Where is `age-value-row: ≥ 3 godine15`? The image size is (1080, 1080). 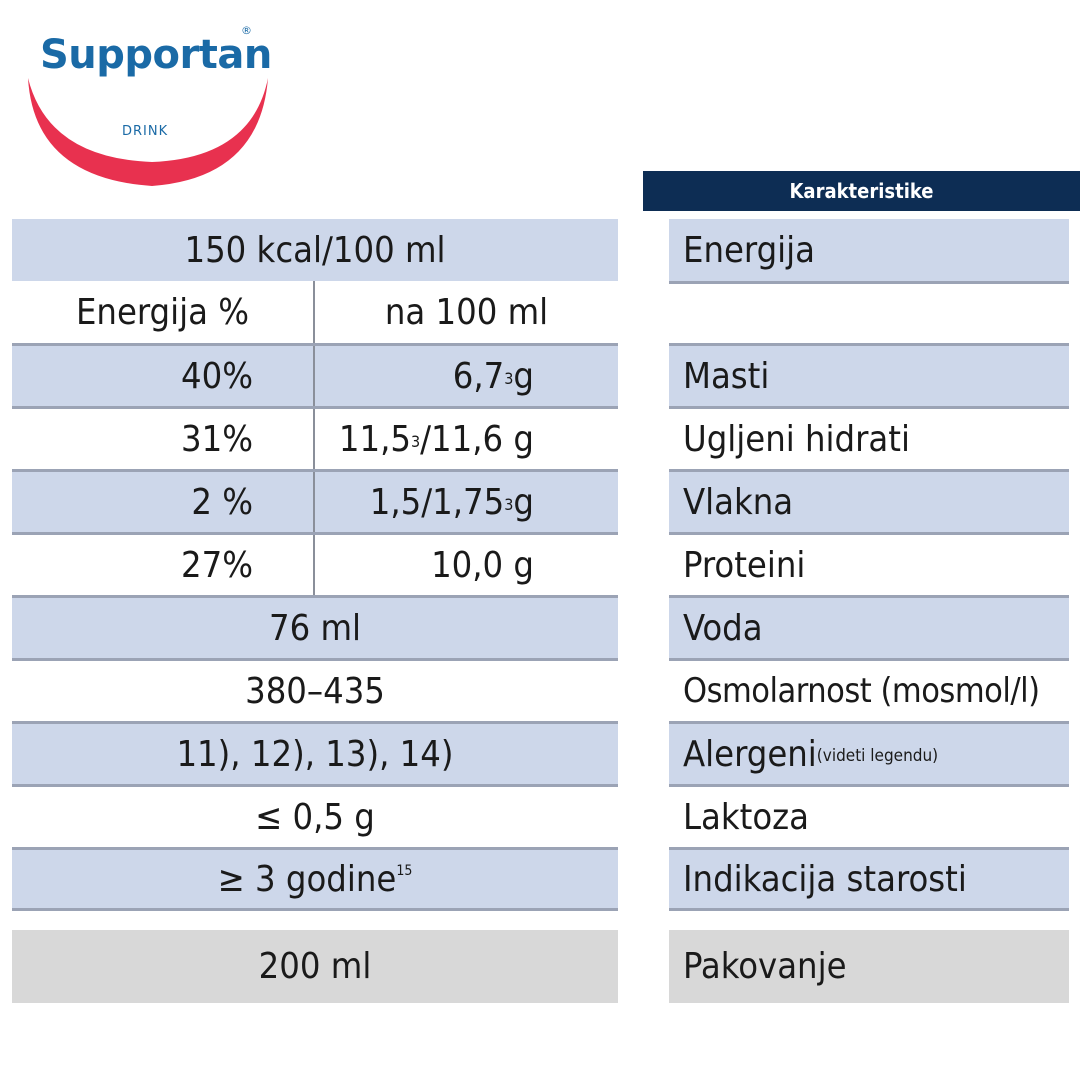 age-value-row: ≥ 3 godine15 is located at coordinates (315, 879).